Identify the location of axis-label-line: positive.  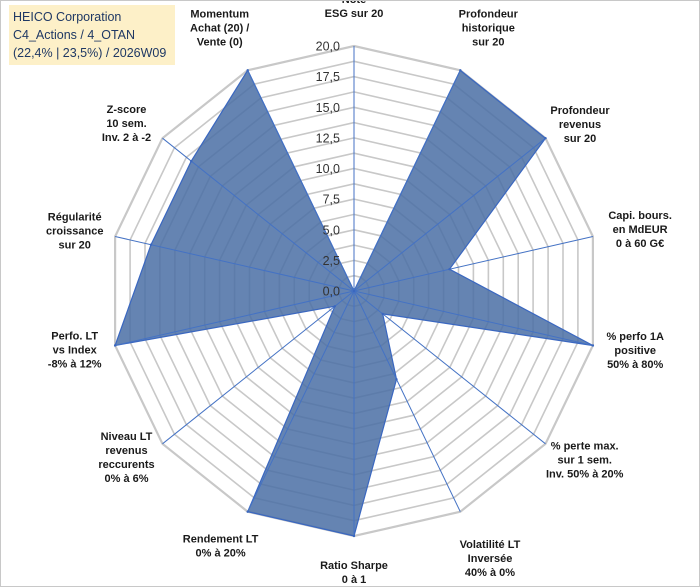
(635, 351).